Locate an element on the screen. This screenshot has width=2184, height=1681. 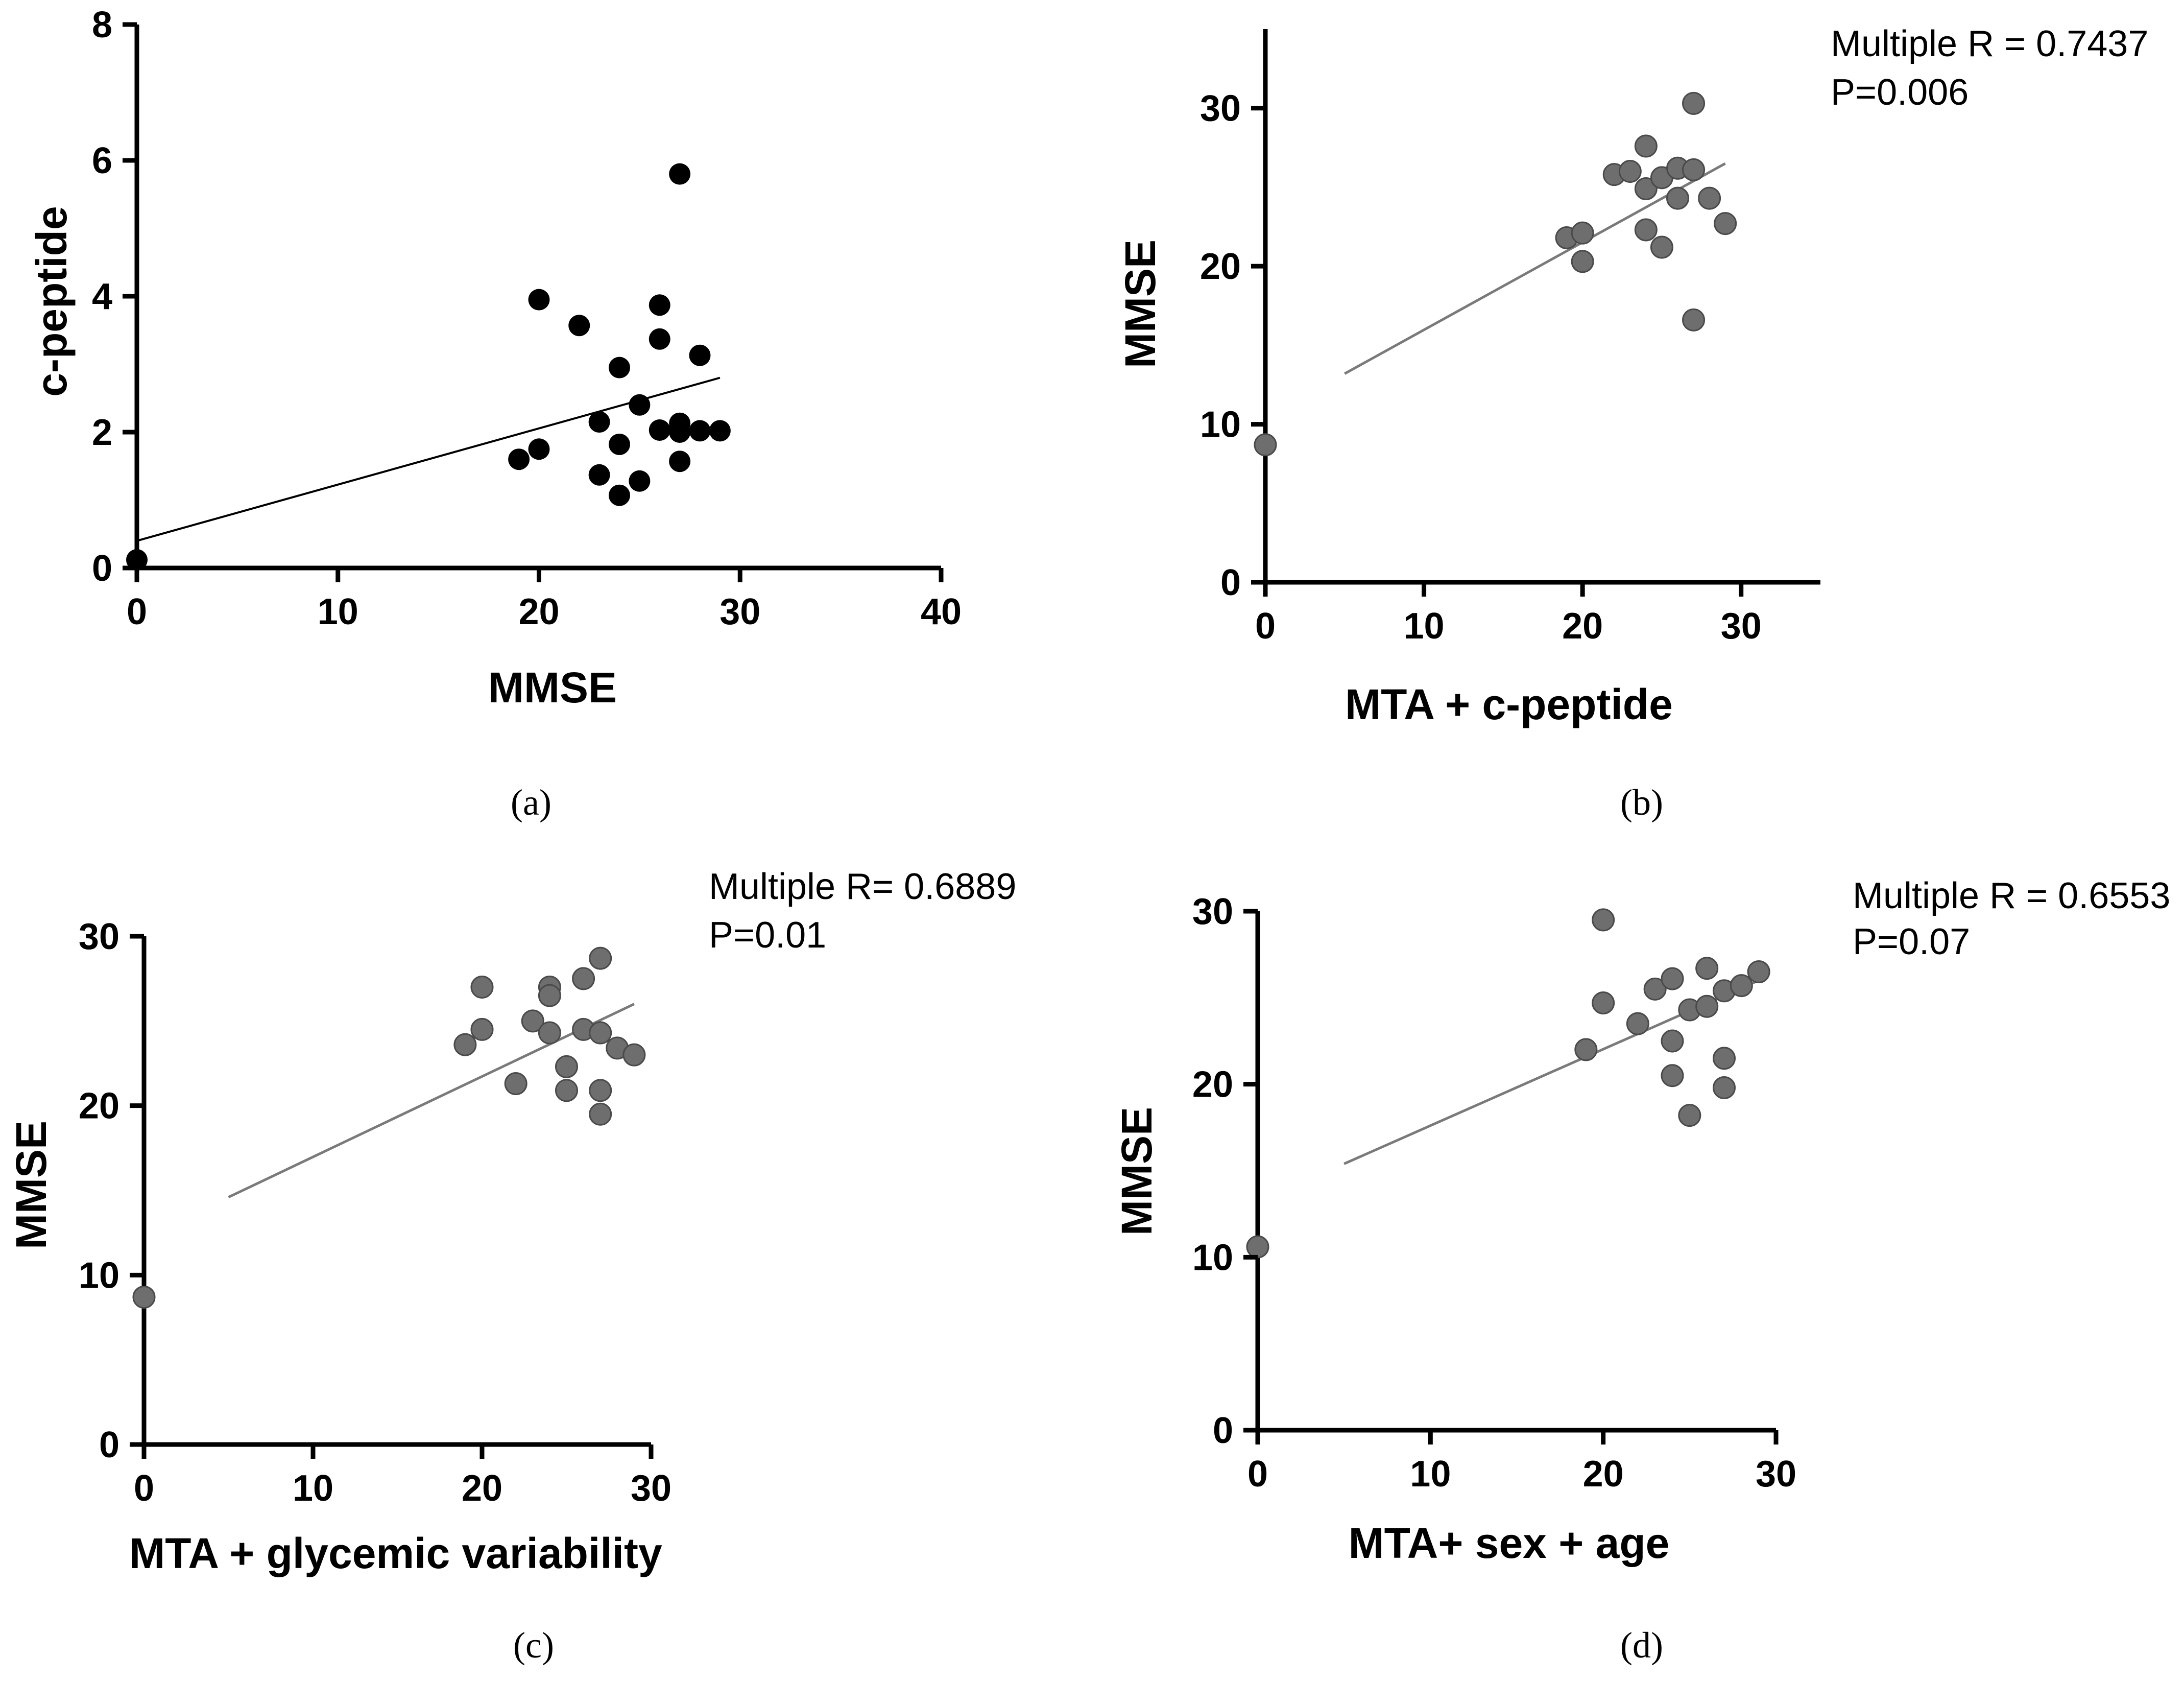
panel-b-y-tick-label: 20 is located at coordinates (1220, 266).